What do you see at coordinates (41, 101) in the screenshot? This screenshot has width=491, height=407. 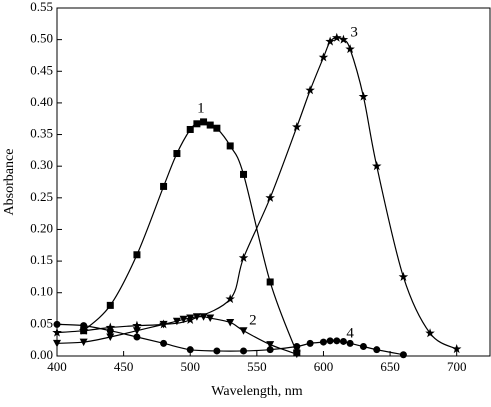 I see `y-tick-label: 0.40` at bounding box center [41, 101].